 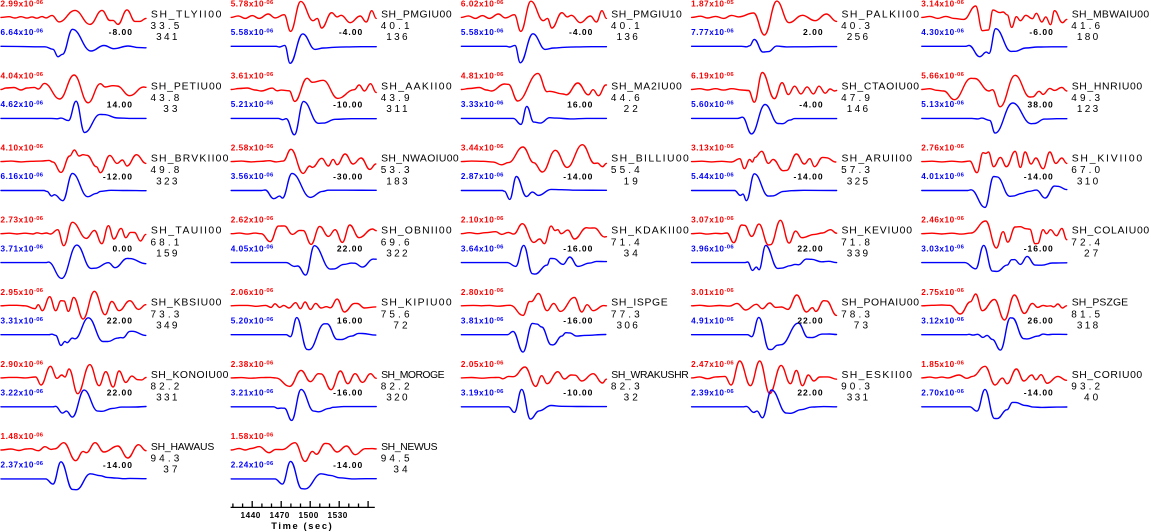 I want to click on svg-text: SH_PETIU00, so click(x=186, y=86).